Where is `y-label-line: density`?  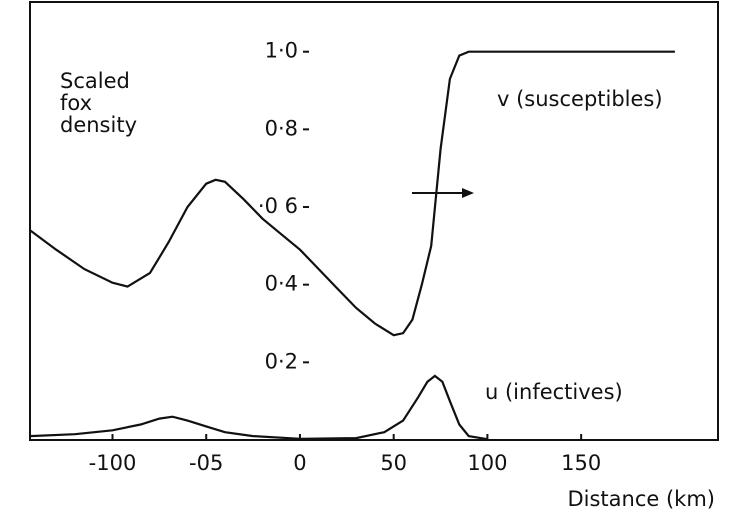 y-label-line: density is located at coordinates (98, 125).